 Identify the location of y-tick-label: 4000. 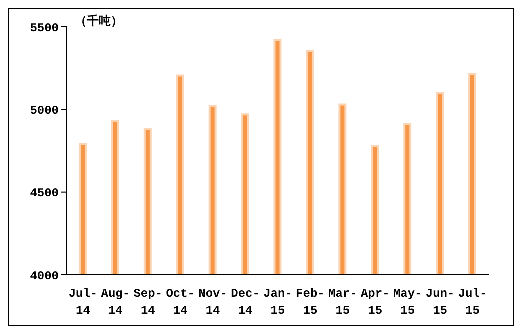
(44, 276).